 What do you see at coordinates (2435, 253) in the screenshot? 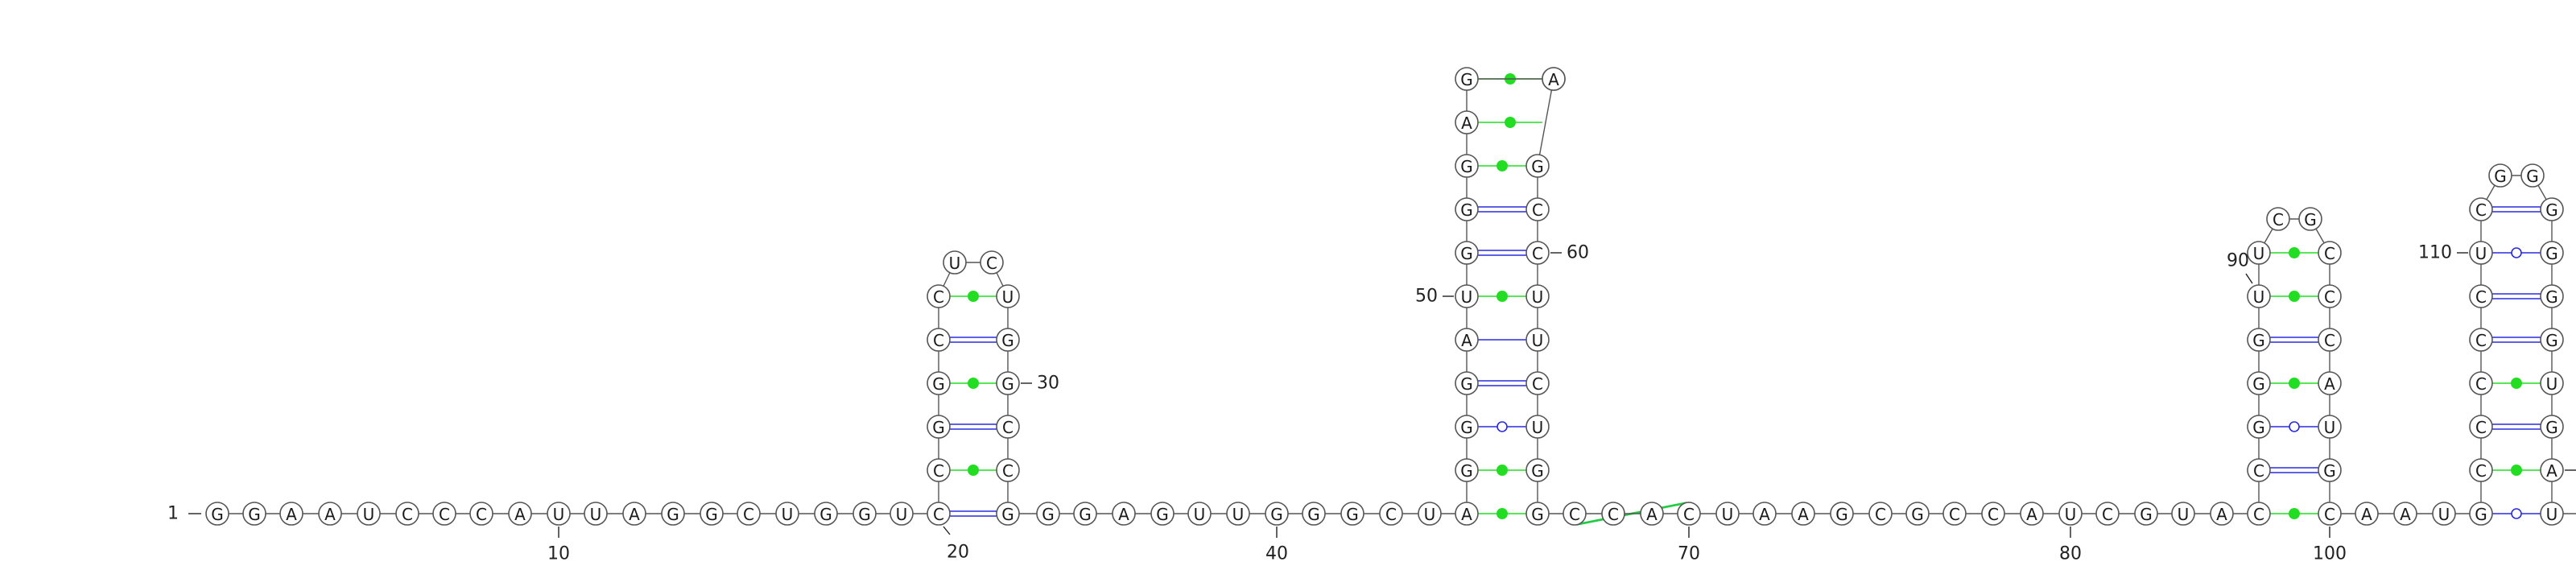
I see `position-label: 110` at bounding box center [2435, 253].